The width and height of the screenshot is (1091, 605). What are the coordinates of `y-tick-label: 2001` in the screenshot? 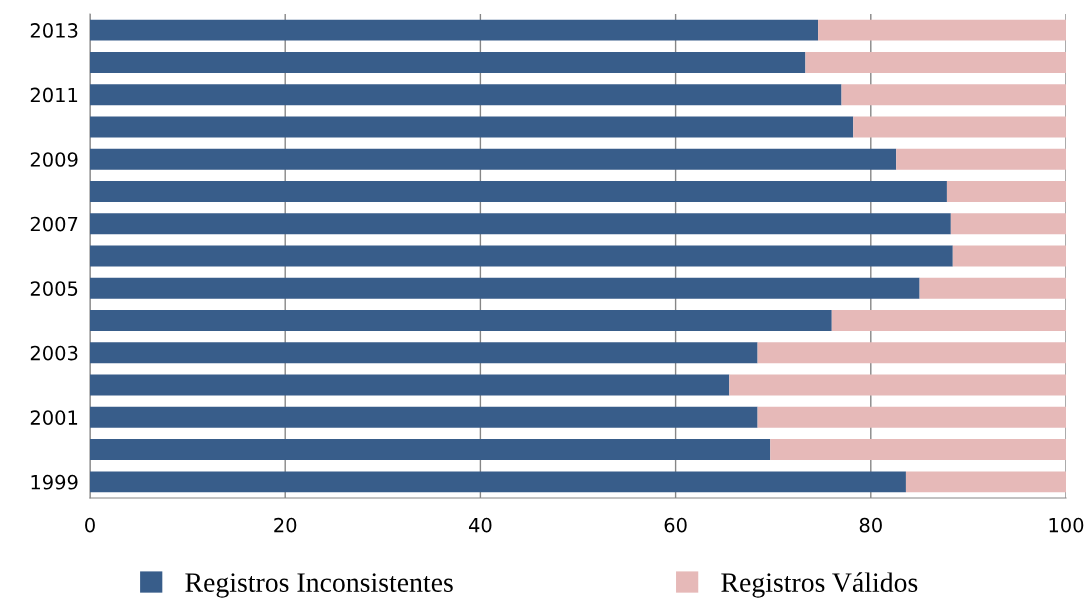 It's located at (54, 417).